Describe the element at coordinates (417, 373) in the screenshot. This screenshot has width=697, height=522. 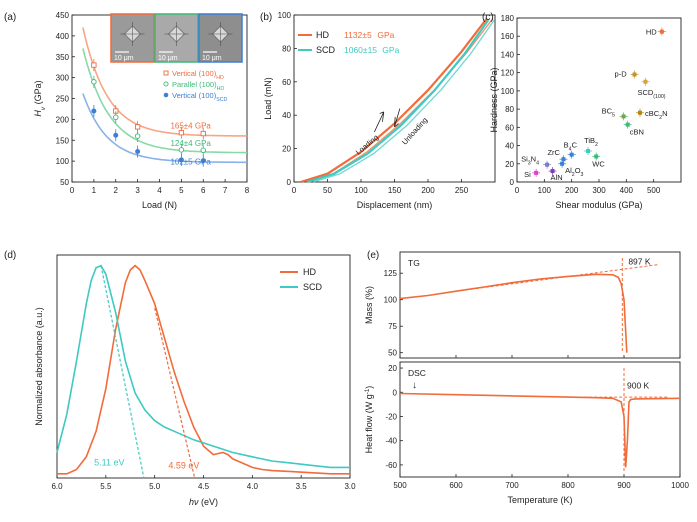
I see `subplot-label: DSC` at that location.